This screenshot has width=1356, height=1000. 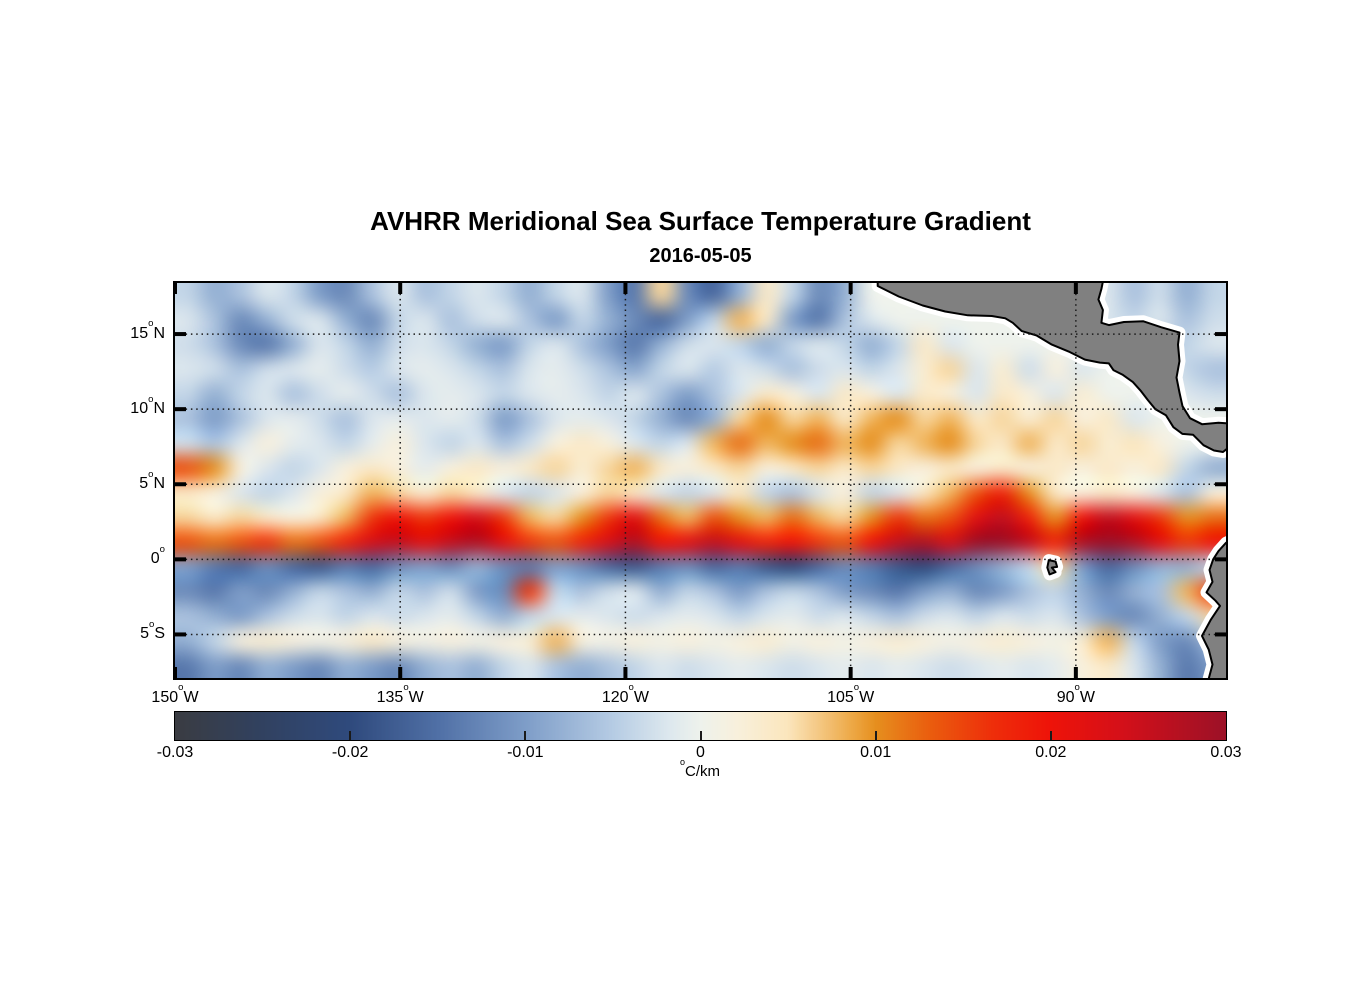 I want to click on colorbar-tick-label: 0.01, so click(x=876, y=752).